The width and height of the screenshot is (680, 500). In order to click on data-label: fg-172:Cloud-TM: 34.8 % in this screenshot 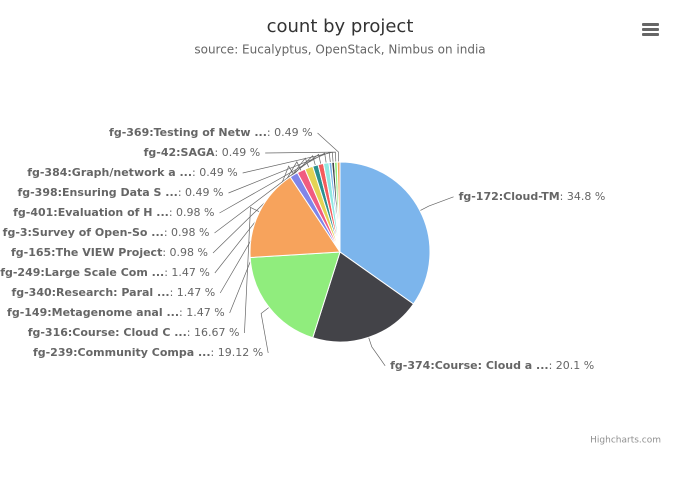, I will do `click(532, 196)`.